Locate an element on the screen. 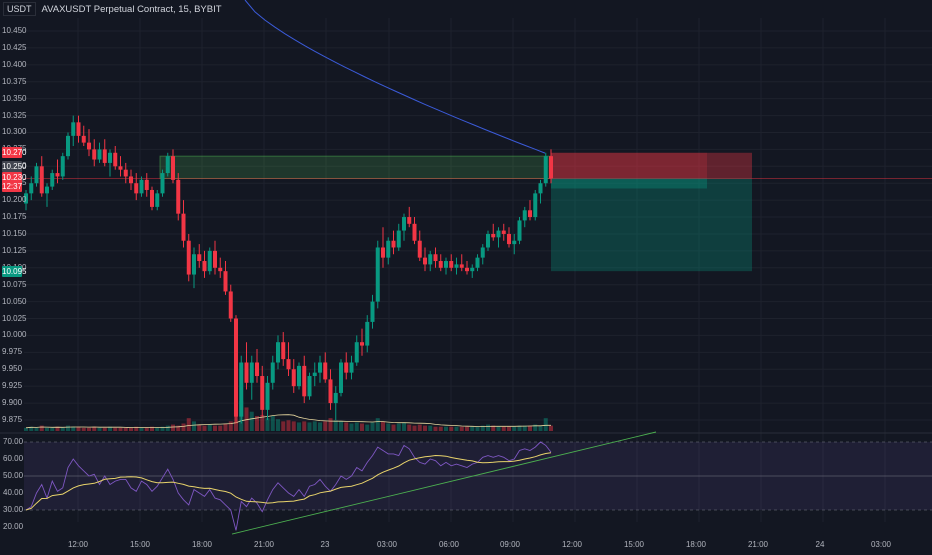 This screenshot has height=555, width=932. currency-unit: USDT is located at coordinates (19, 9).